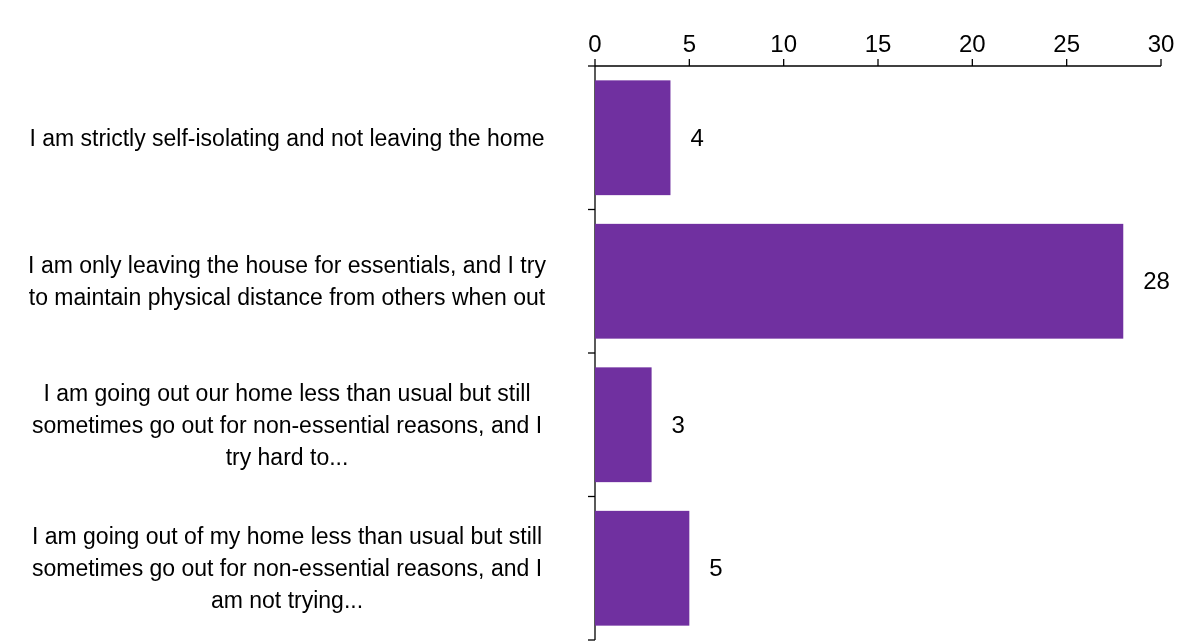 The width and height of the screenshot is (1181, 642). I want to click on data-label: 5, so click(716, 568).